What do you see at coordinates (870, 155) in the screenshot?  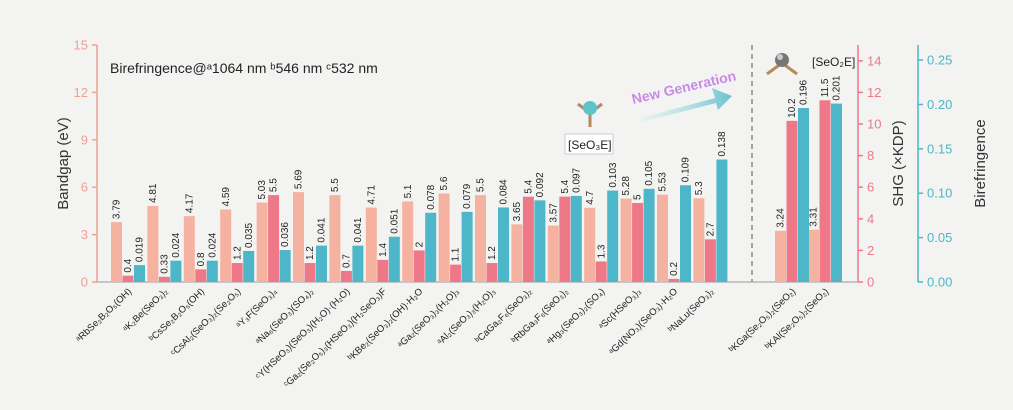 I see `y-tick-label: 8` at bounding box center [870, 155].